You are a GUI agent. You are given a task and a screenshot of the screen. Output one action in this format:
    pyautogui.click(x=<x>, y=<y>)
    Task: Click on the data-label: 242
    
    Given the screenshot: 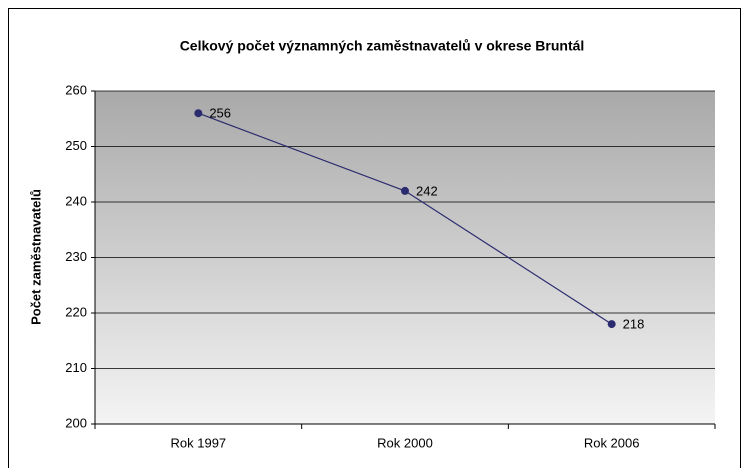 What is the action you would take?
    pyautogui.click(x=427, y=190)
    